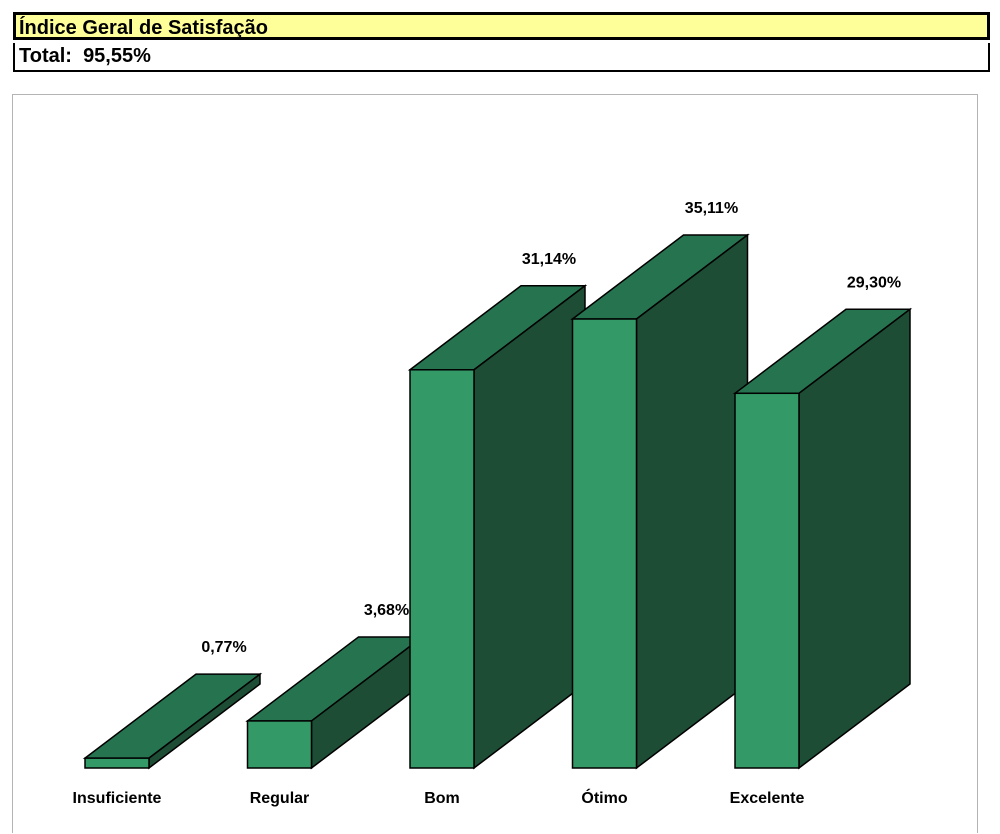  What do you see at coordinates (767, 798) in the screenshot?
I see `category-label-5: Excelente` at bounding box center [767, 798].